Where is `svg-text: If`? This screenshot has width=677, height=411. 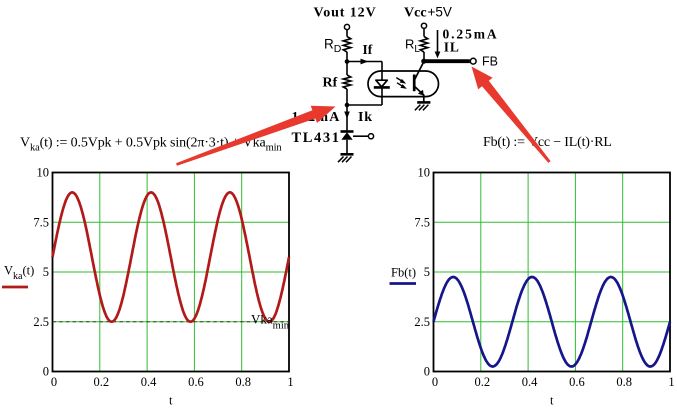 svg-text: If is located at coordinates (368, 49).